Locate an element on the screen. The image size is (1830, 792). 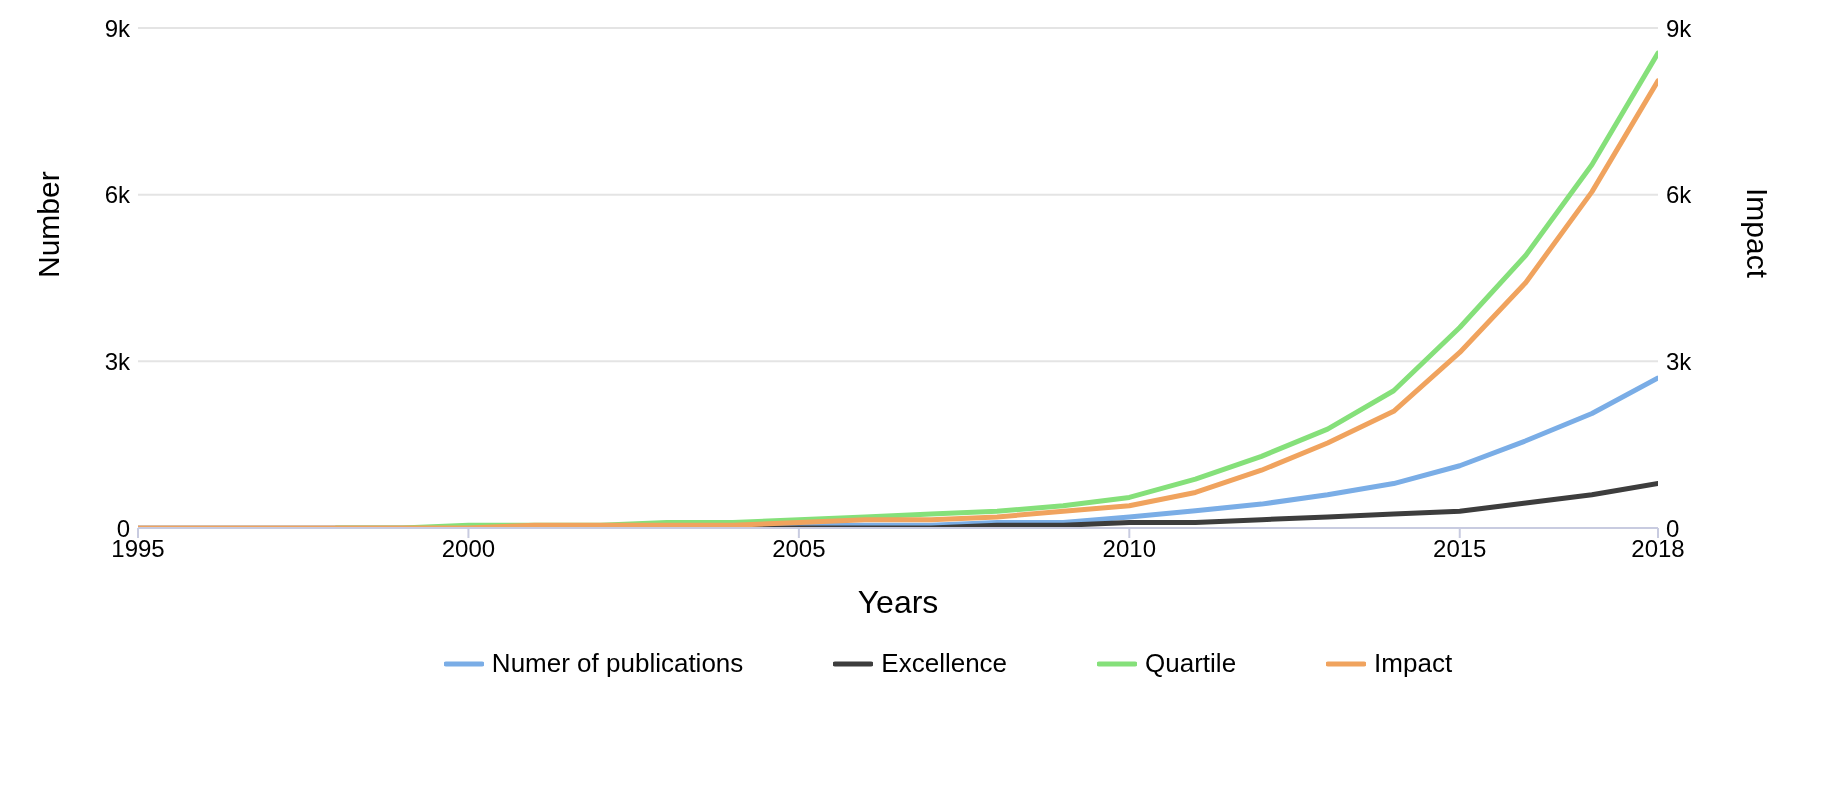
y-axis-title: Number is located at coordinates (48, 224).